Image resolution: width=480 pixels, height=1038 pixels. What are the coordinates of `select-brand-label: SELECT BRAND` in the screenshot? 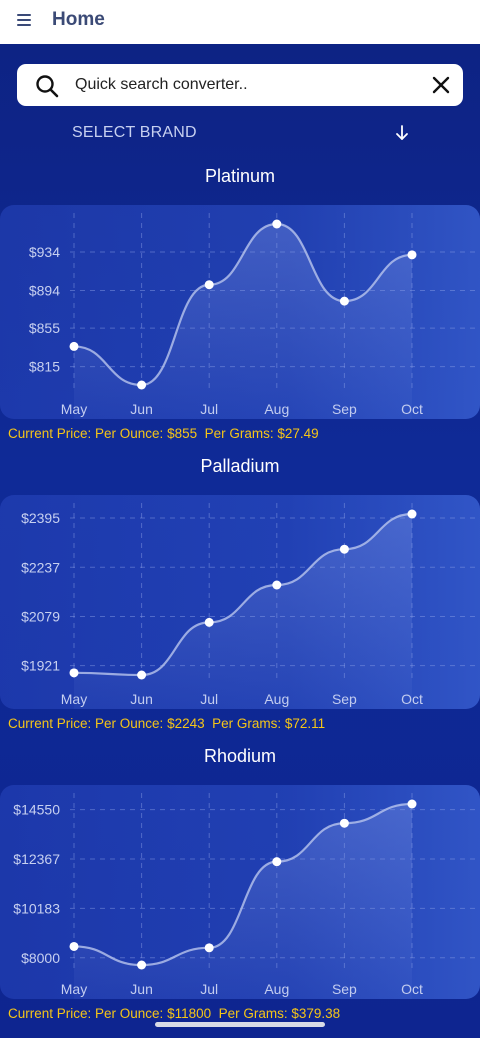 It's located at (134, 132).